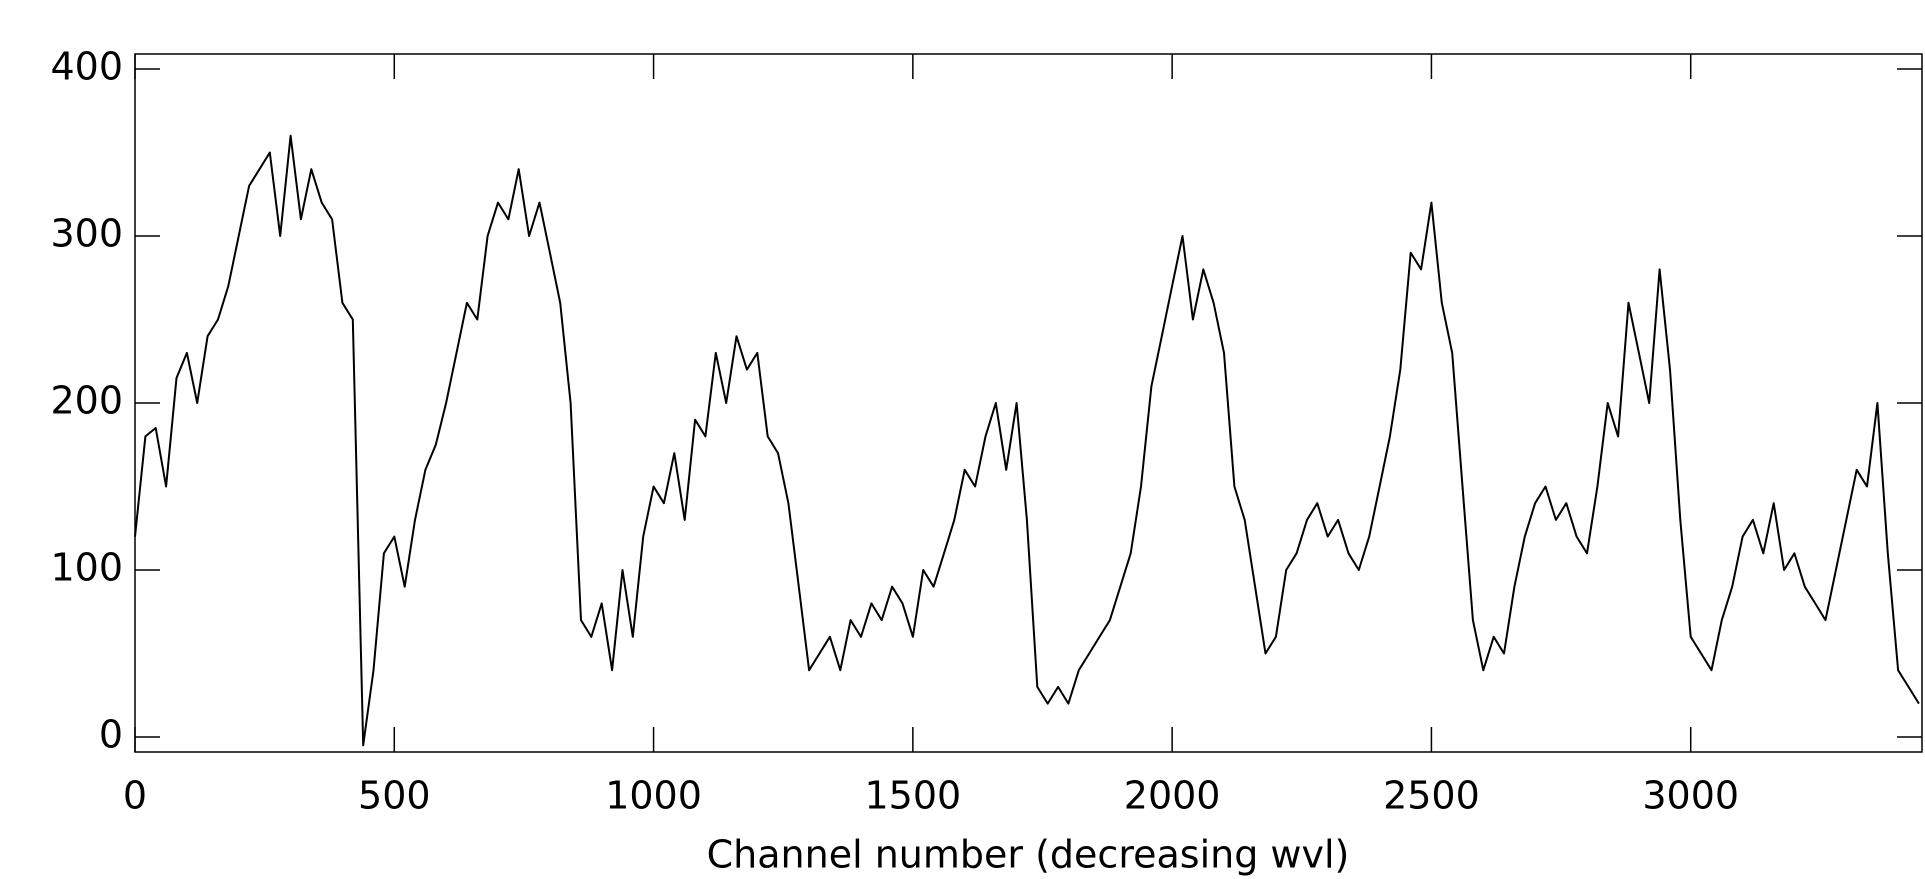  Describe the element at coordinates (1690, 796) in the screenshot. I see `x-tick-label: 3000` at that location.